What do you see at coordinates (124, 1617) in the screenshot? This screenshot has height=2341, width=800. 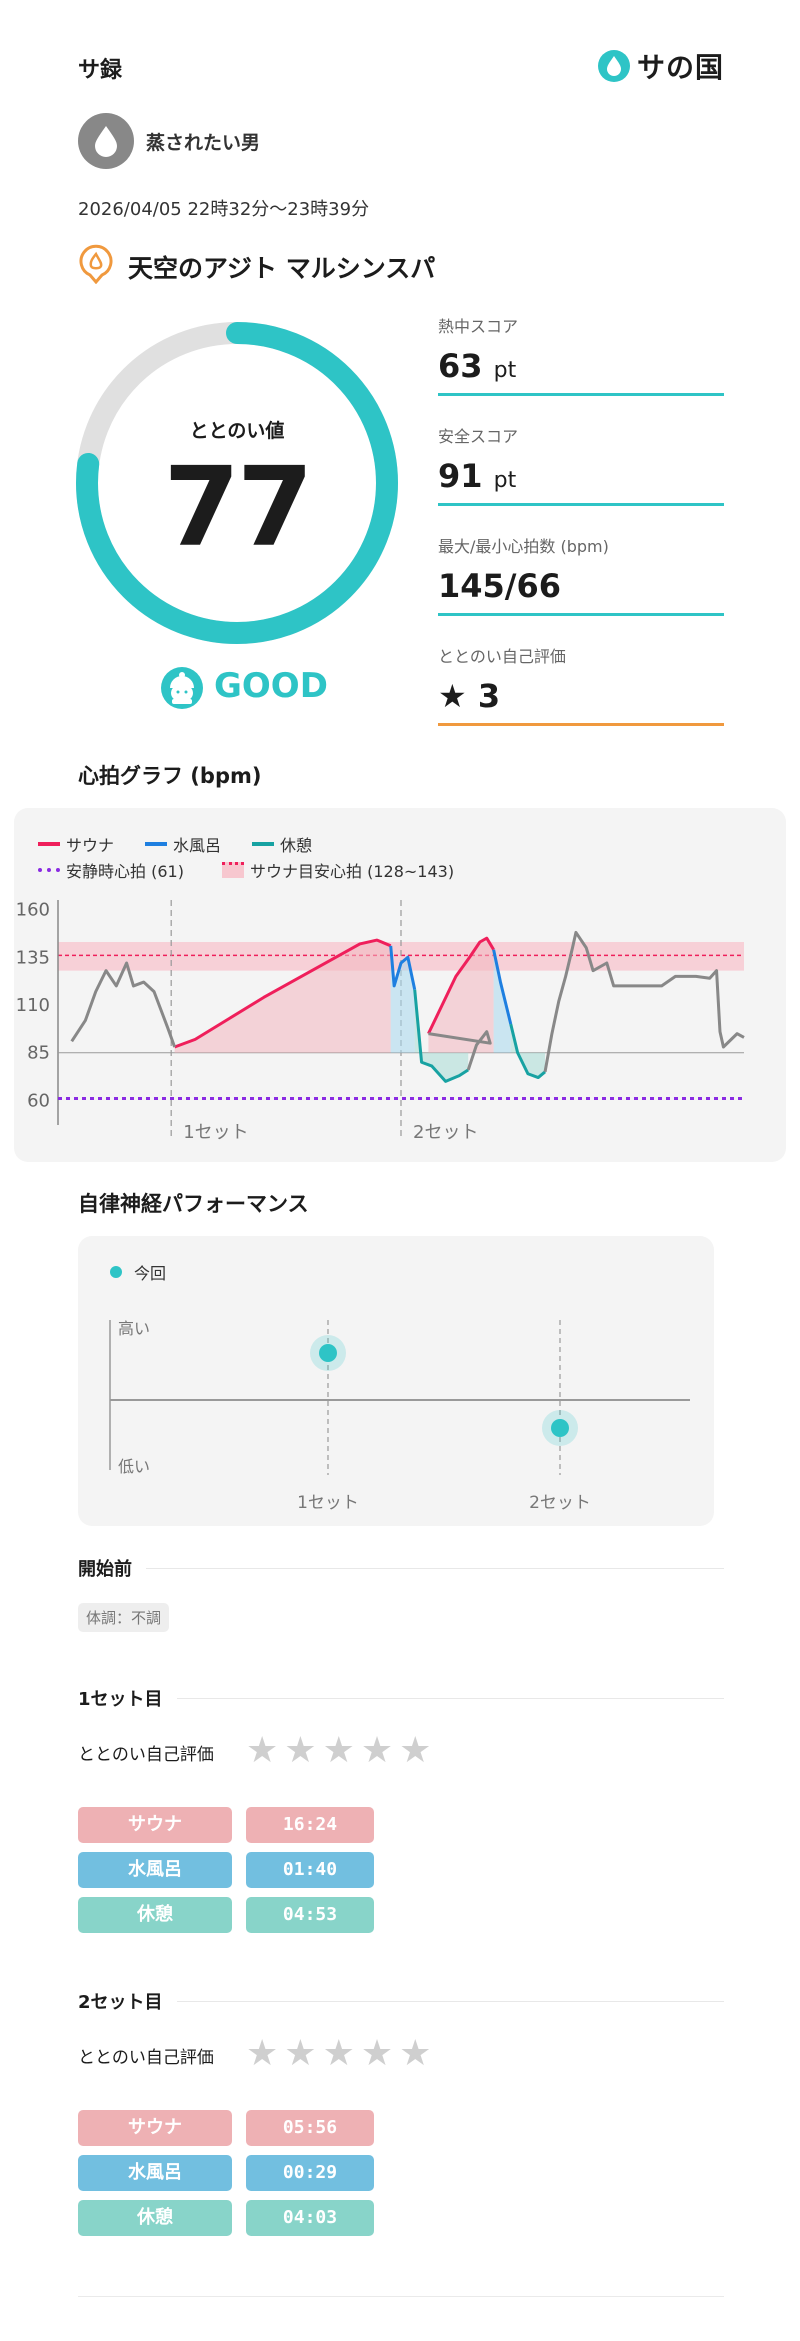 I see `condition-badge: 体調：不調` at bounding box center [124, 1617].